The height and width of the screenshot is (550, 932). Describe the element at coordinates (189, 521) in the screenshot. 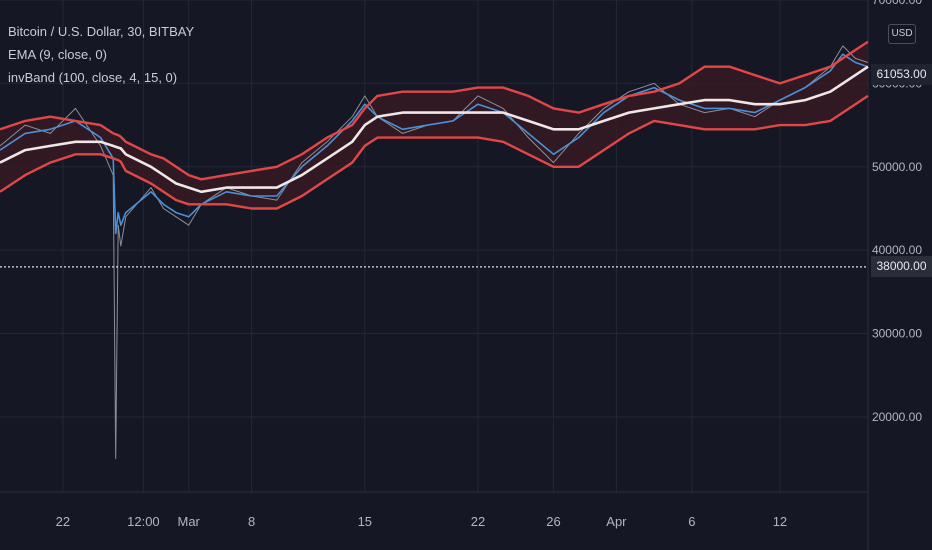

I see `x-tick-label: Mar` at that location.